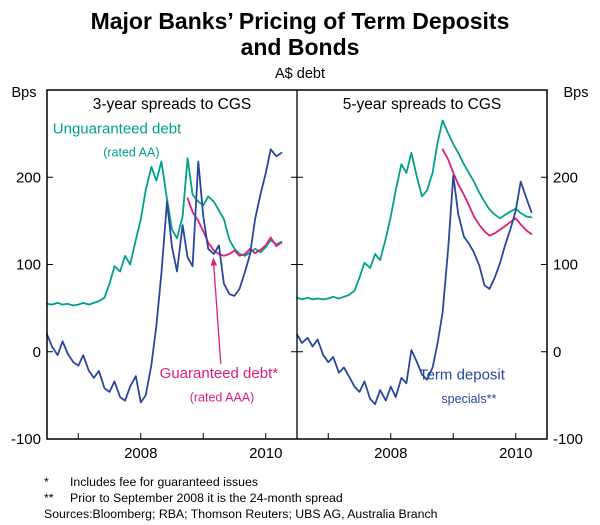 The height and width of the screenshot is (525, 600). I want to click on footnote-1-marker: *, so click(46, 481).